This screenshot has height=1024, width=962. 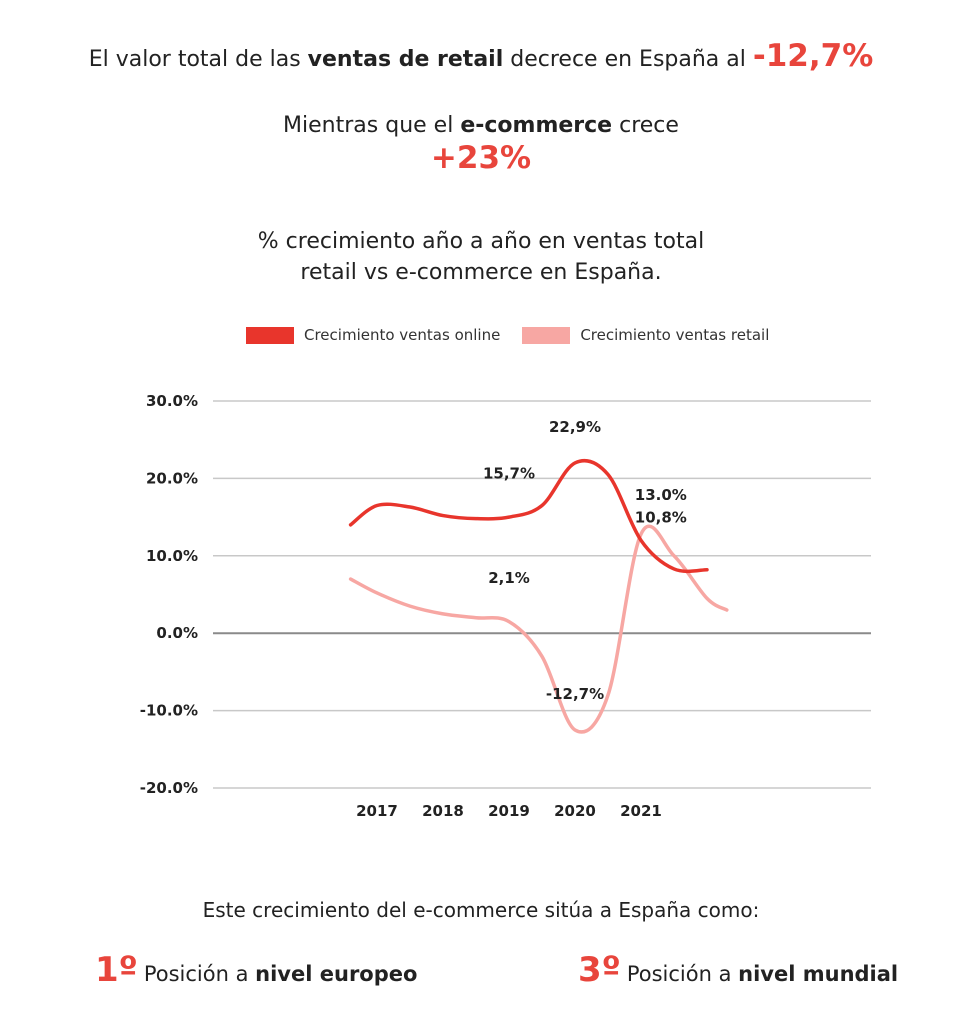 I want to click on ecommerce-pre: Mientras que el, so click(x=372, y=125).